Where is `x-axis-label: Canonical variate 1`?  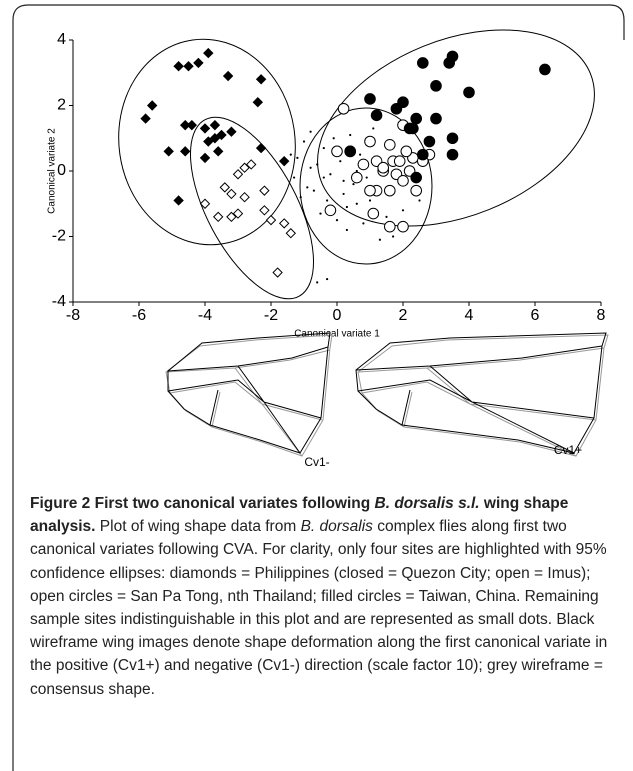
x-axis-label: Canonical variate 1 is located at coordinates (337, 334).